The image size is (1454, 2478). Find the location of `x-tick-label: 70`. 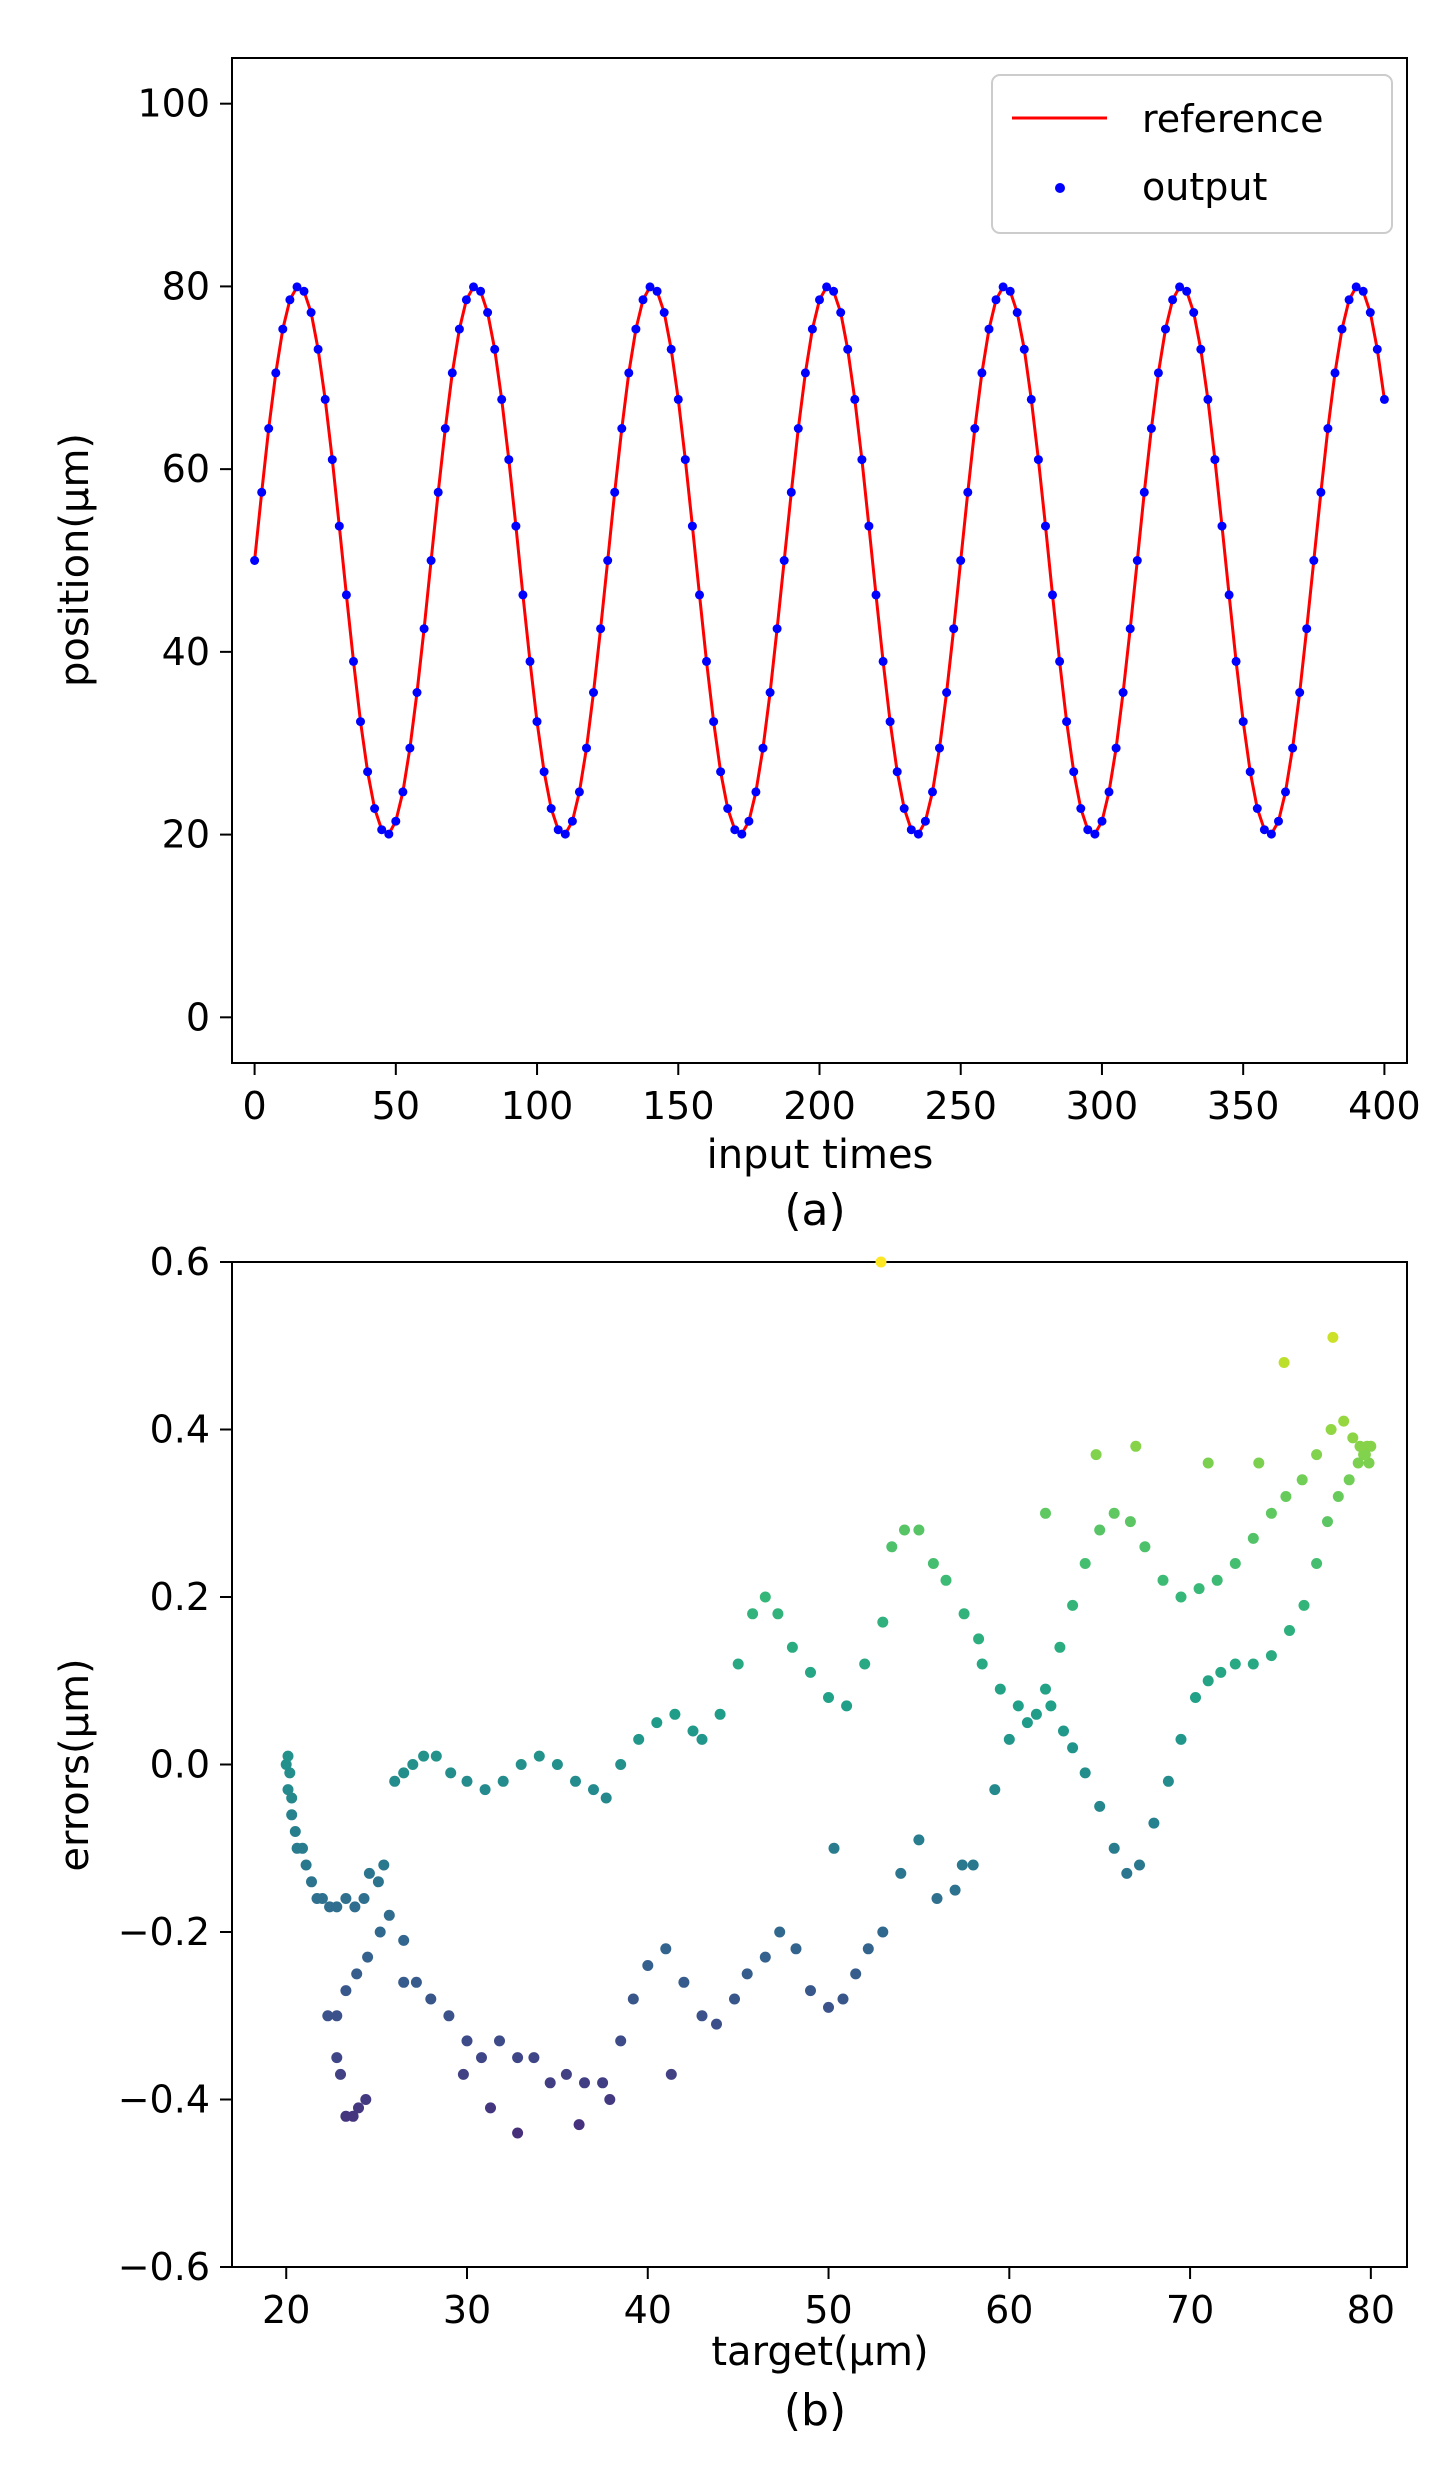

x-tick-label: 70 is located at coordinates (1190, 2310).